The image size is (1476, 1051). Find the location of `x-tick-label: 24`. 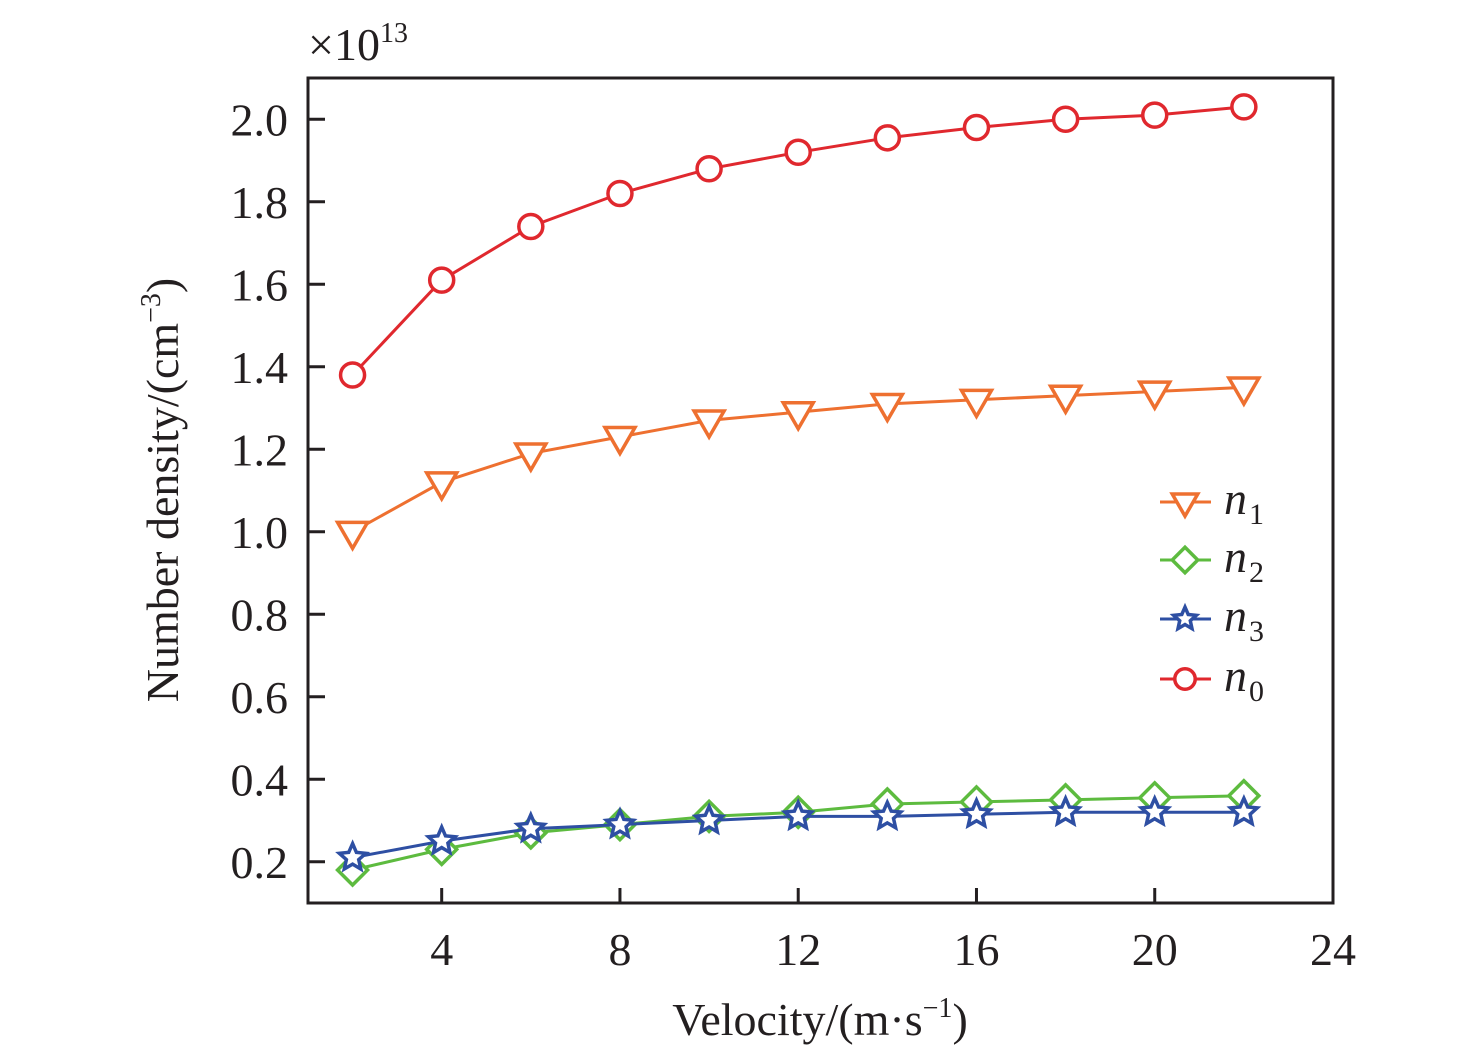

x-tick-label: 24 is located at coordinates (1333, 949).